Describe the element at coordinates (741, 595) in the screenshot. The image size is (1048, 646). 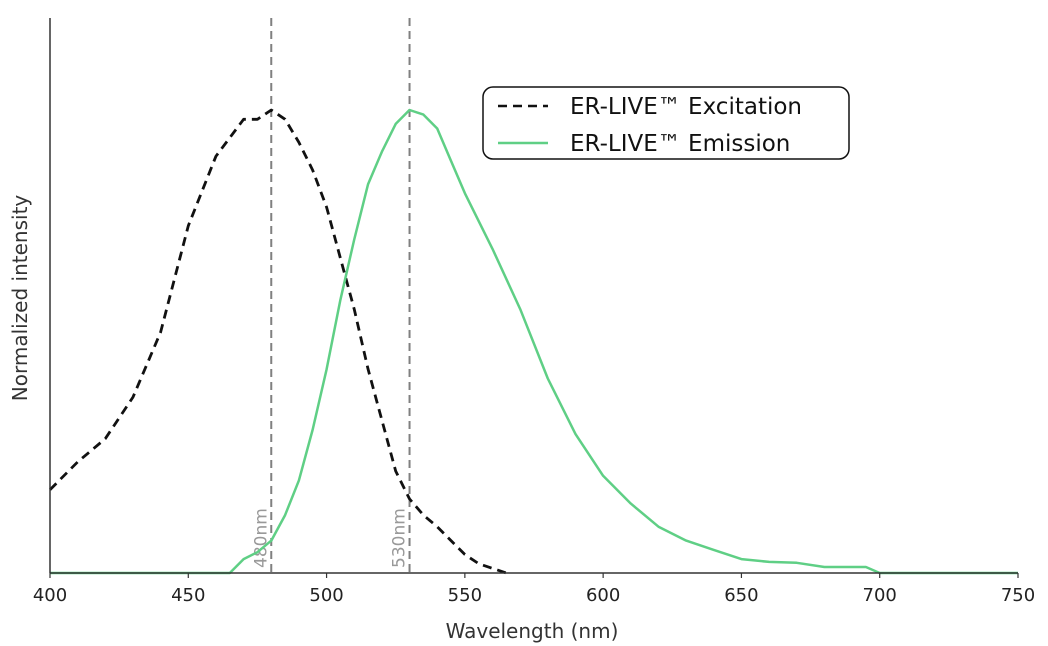
I see `x-tick-label: 650` at that location.